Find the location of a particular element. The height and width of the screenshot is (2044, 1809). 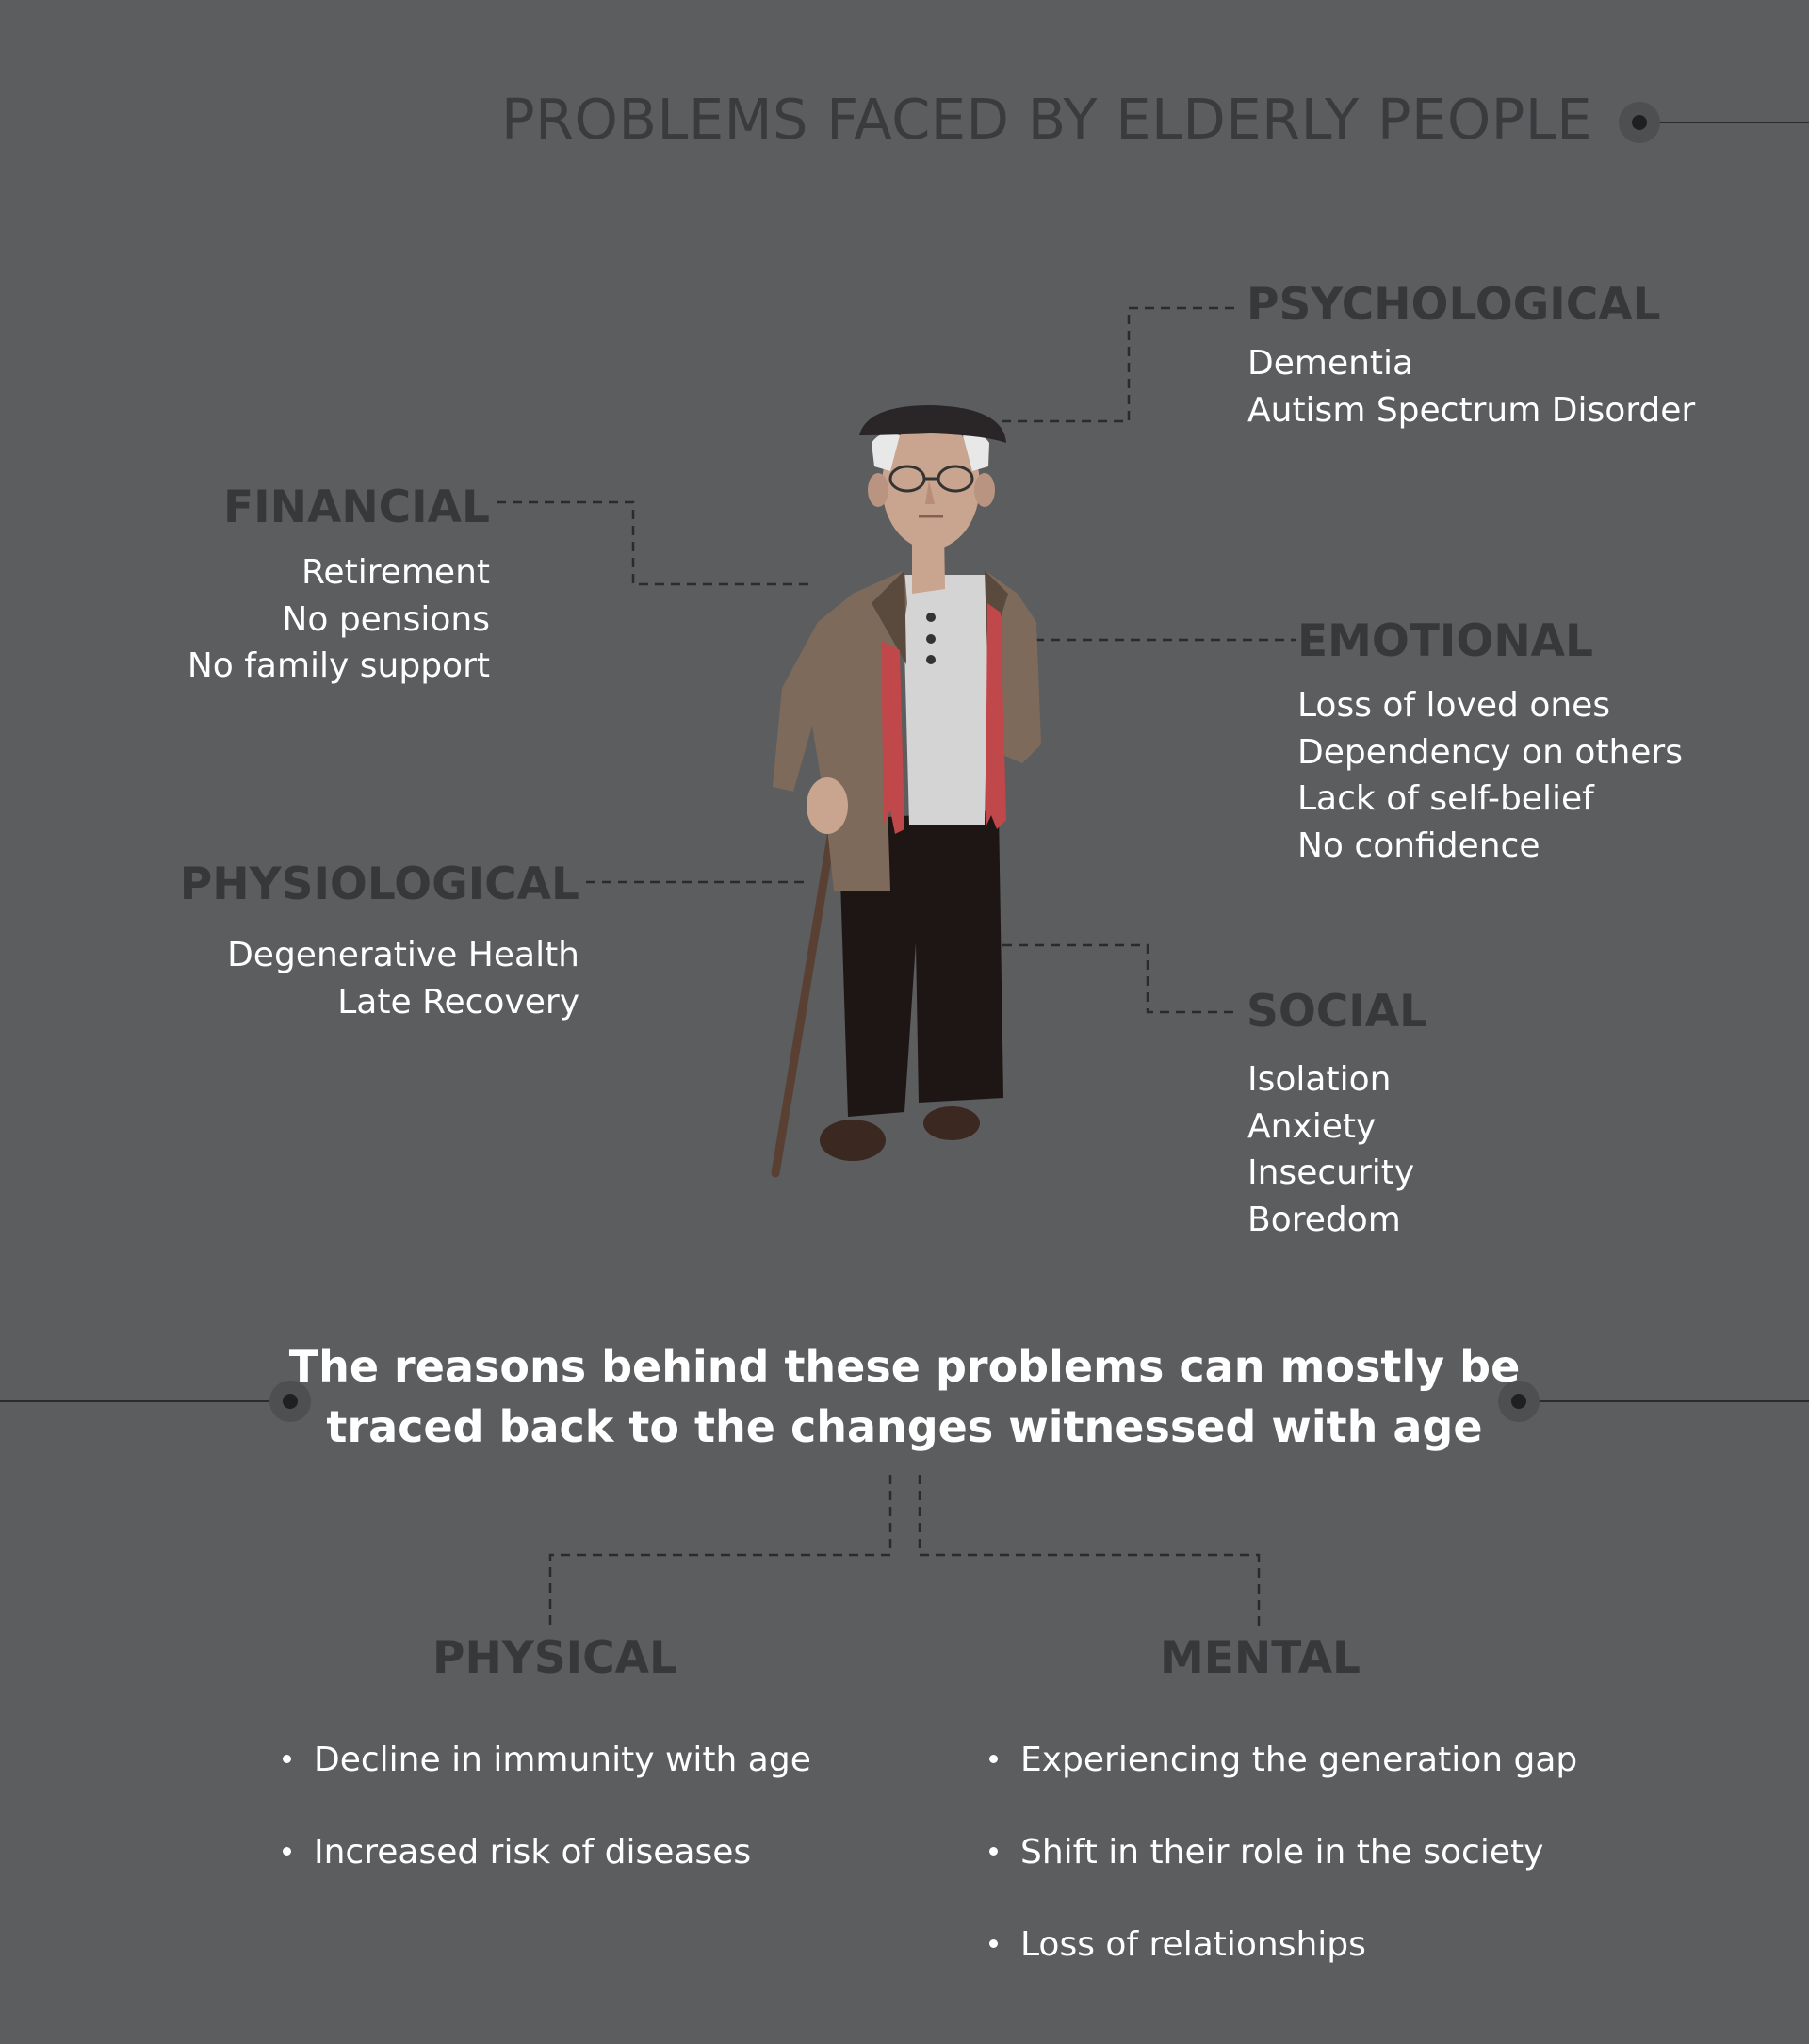

right-dot-icon is located at coordinates (1519, 1402).